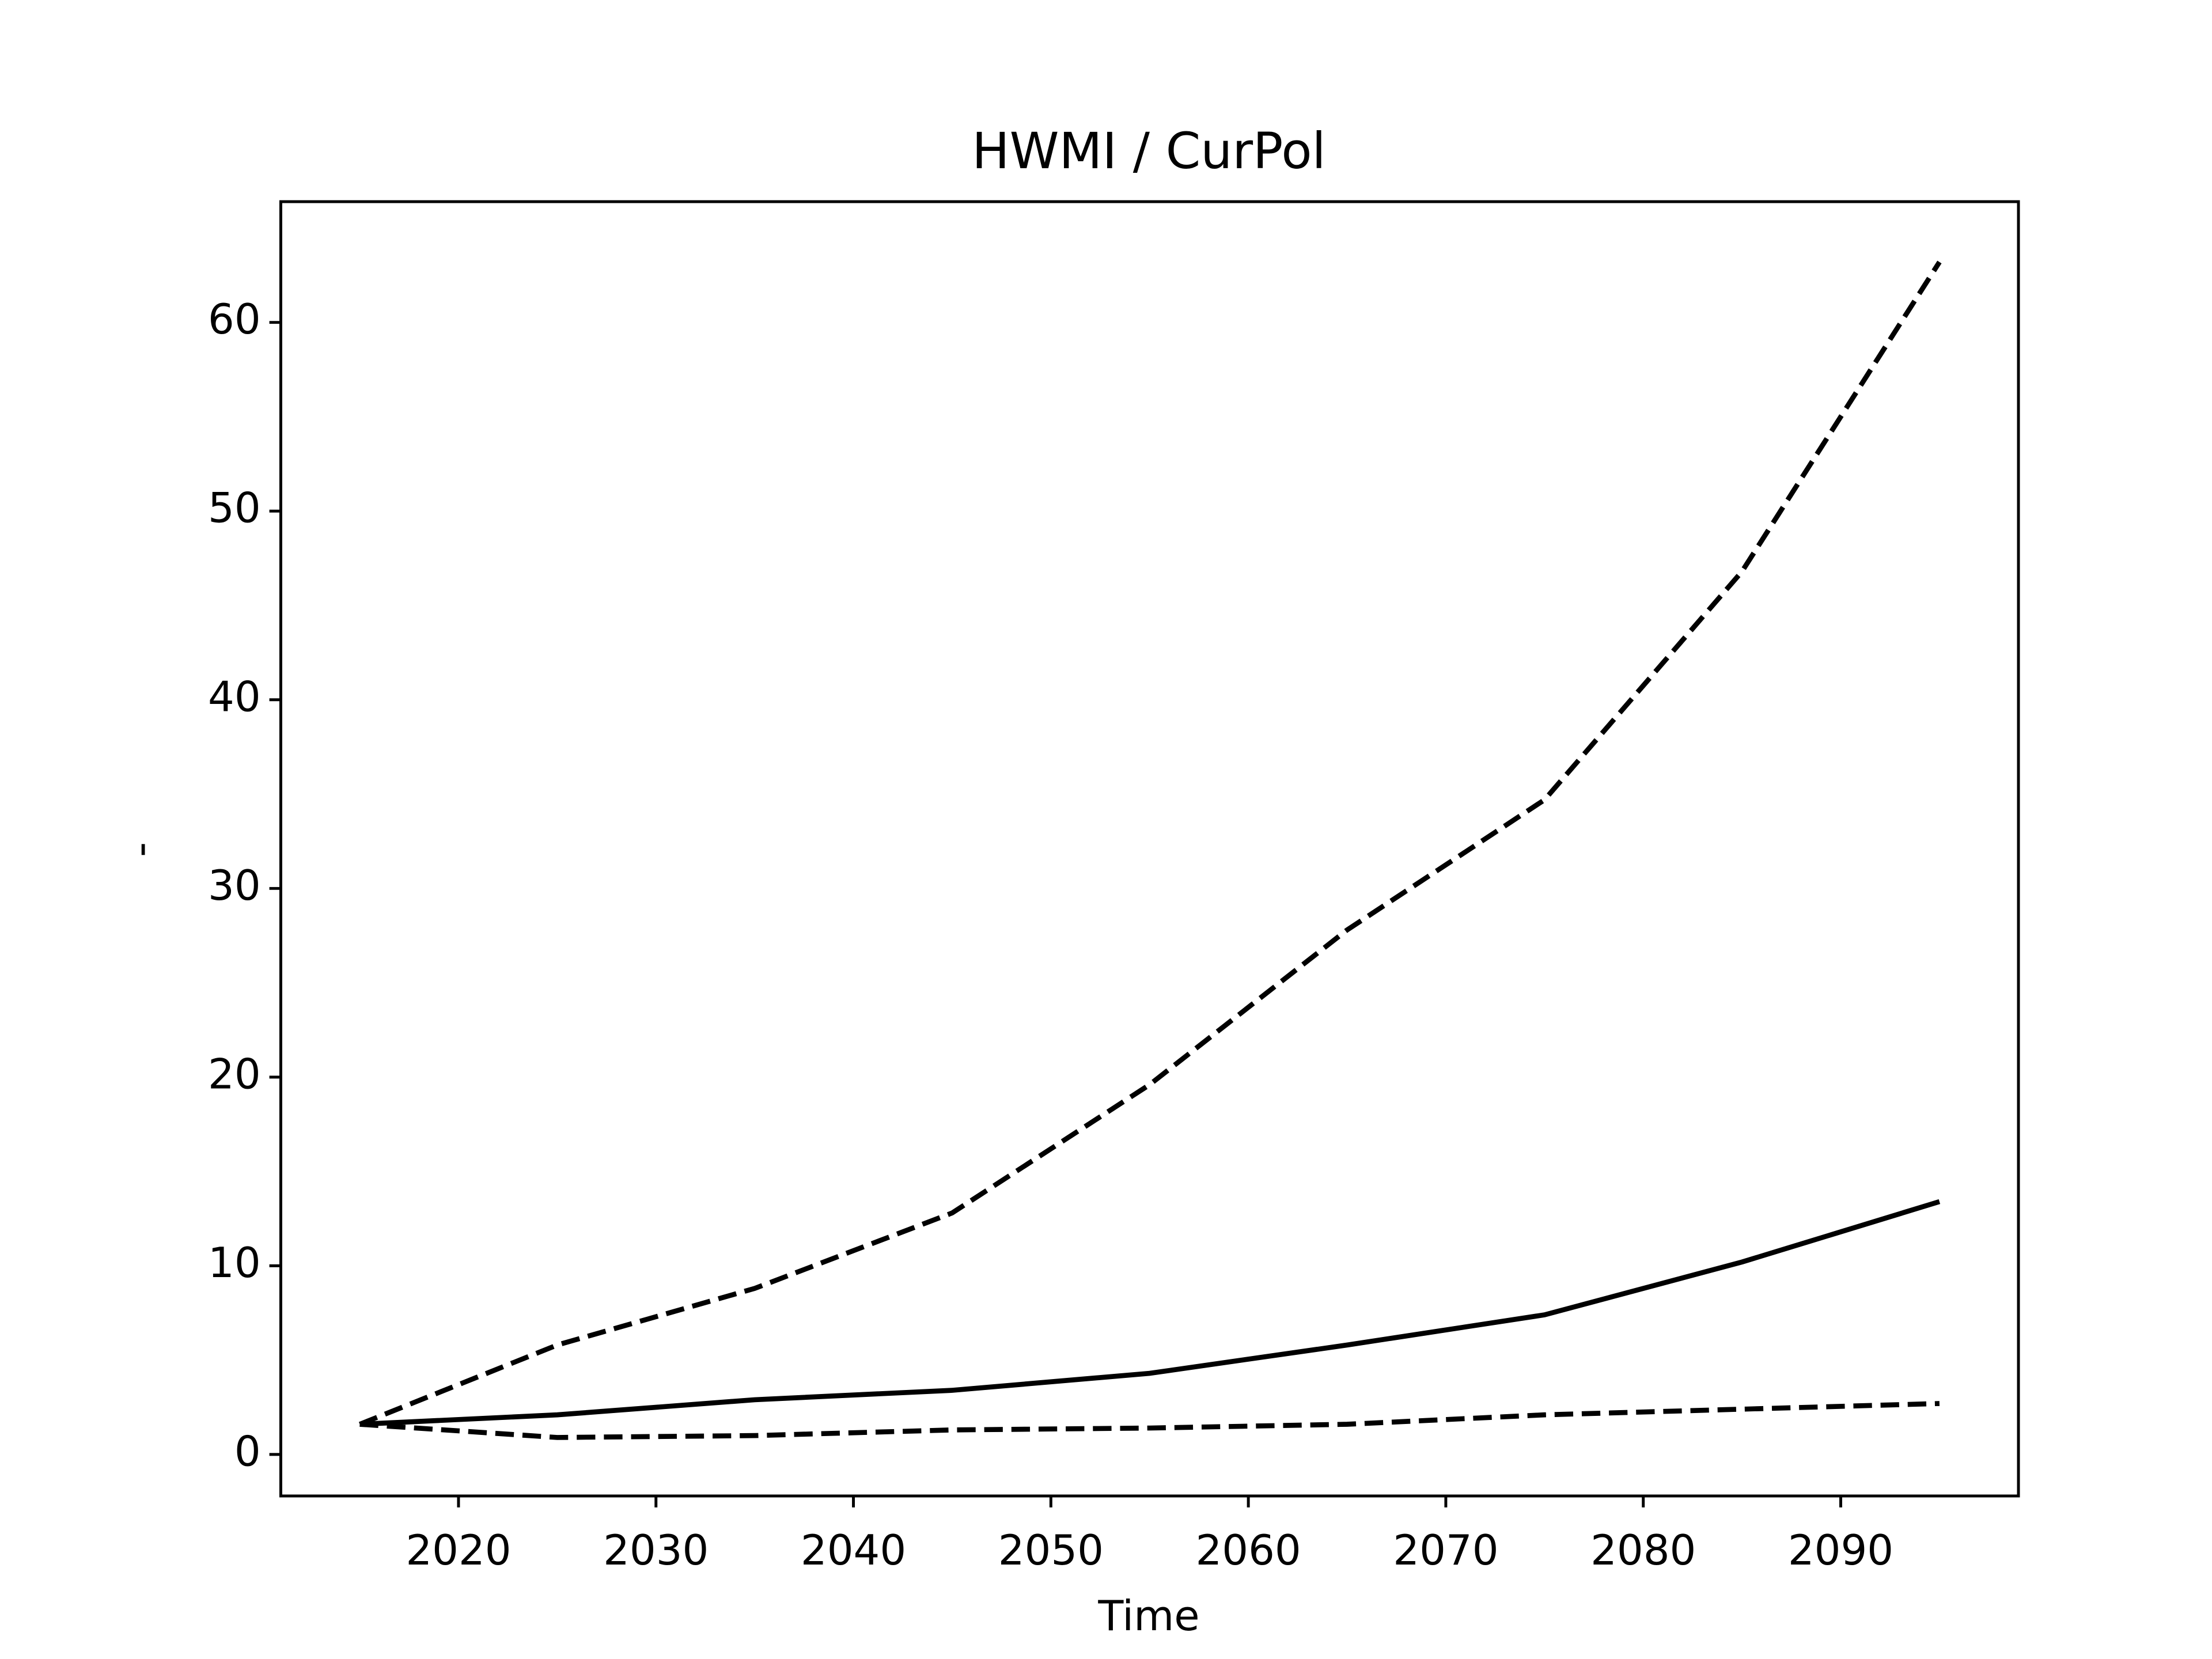  What do you see at coordinates (458, 1550) in the screenshot?
I see `x-tick-label: 2020` at bounding box center [458, 1550].